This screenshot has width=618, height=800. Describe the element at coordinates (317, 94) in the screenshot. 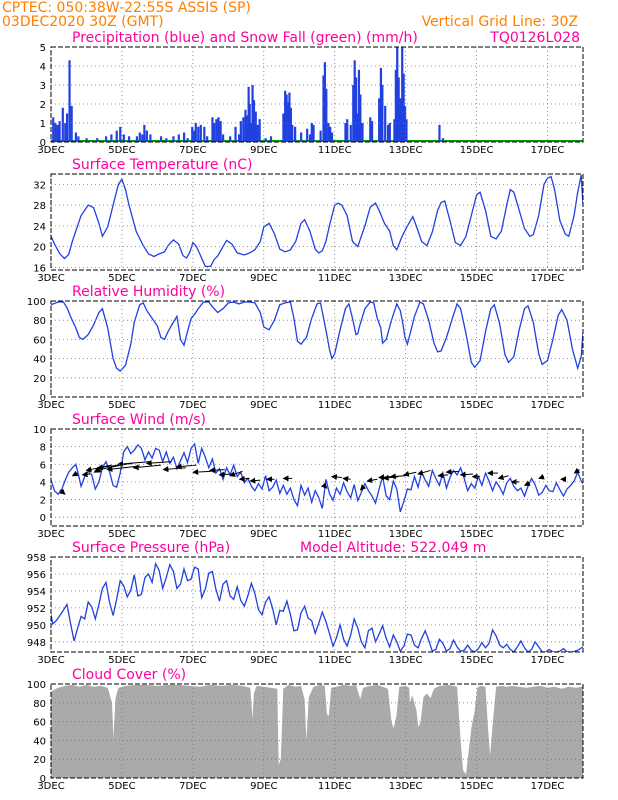

I see `precip-plot-frame` at that location.